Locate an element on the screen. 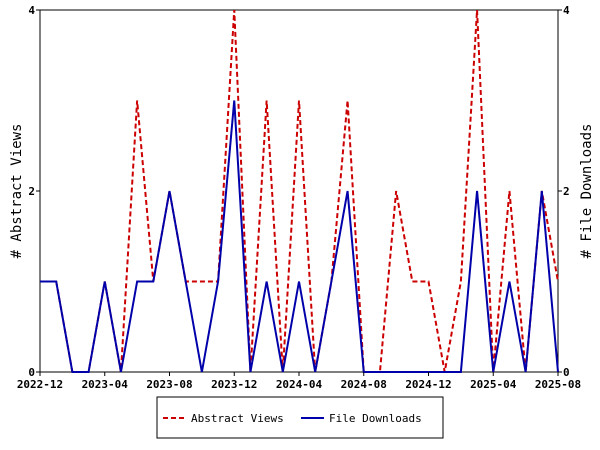  x-tick-label: 2023-04 is located at coordinates (105, 384).